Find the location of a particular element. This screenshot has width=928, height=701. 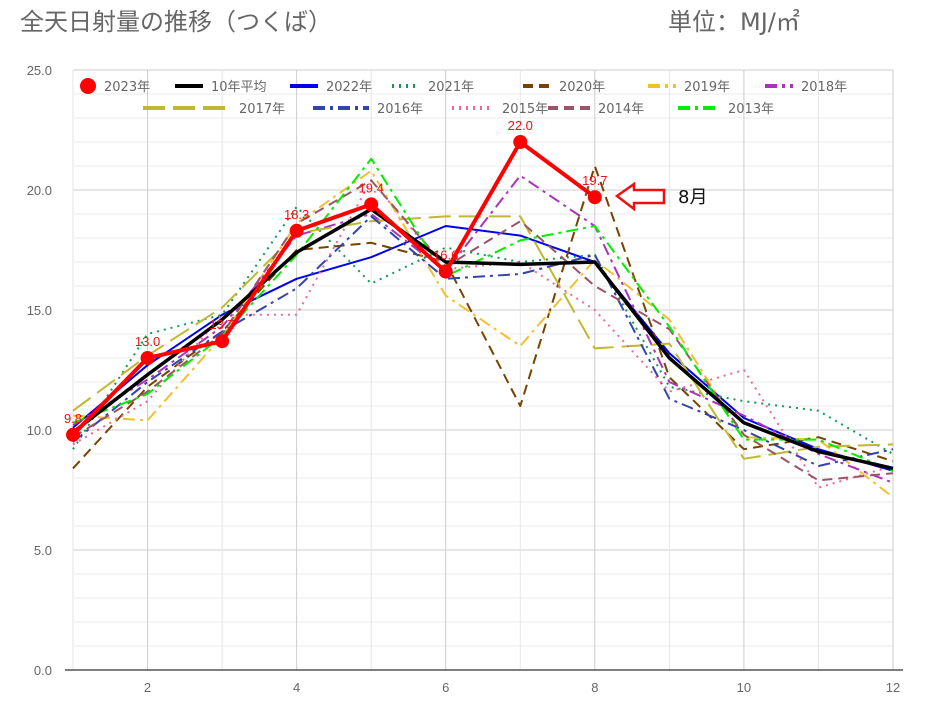

x-tick-label: 6 is located at coordinates (445, 687).